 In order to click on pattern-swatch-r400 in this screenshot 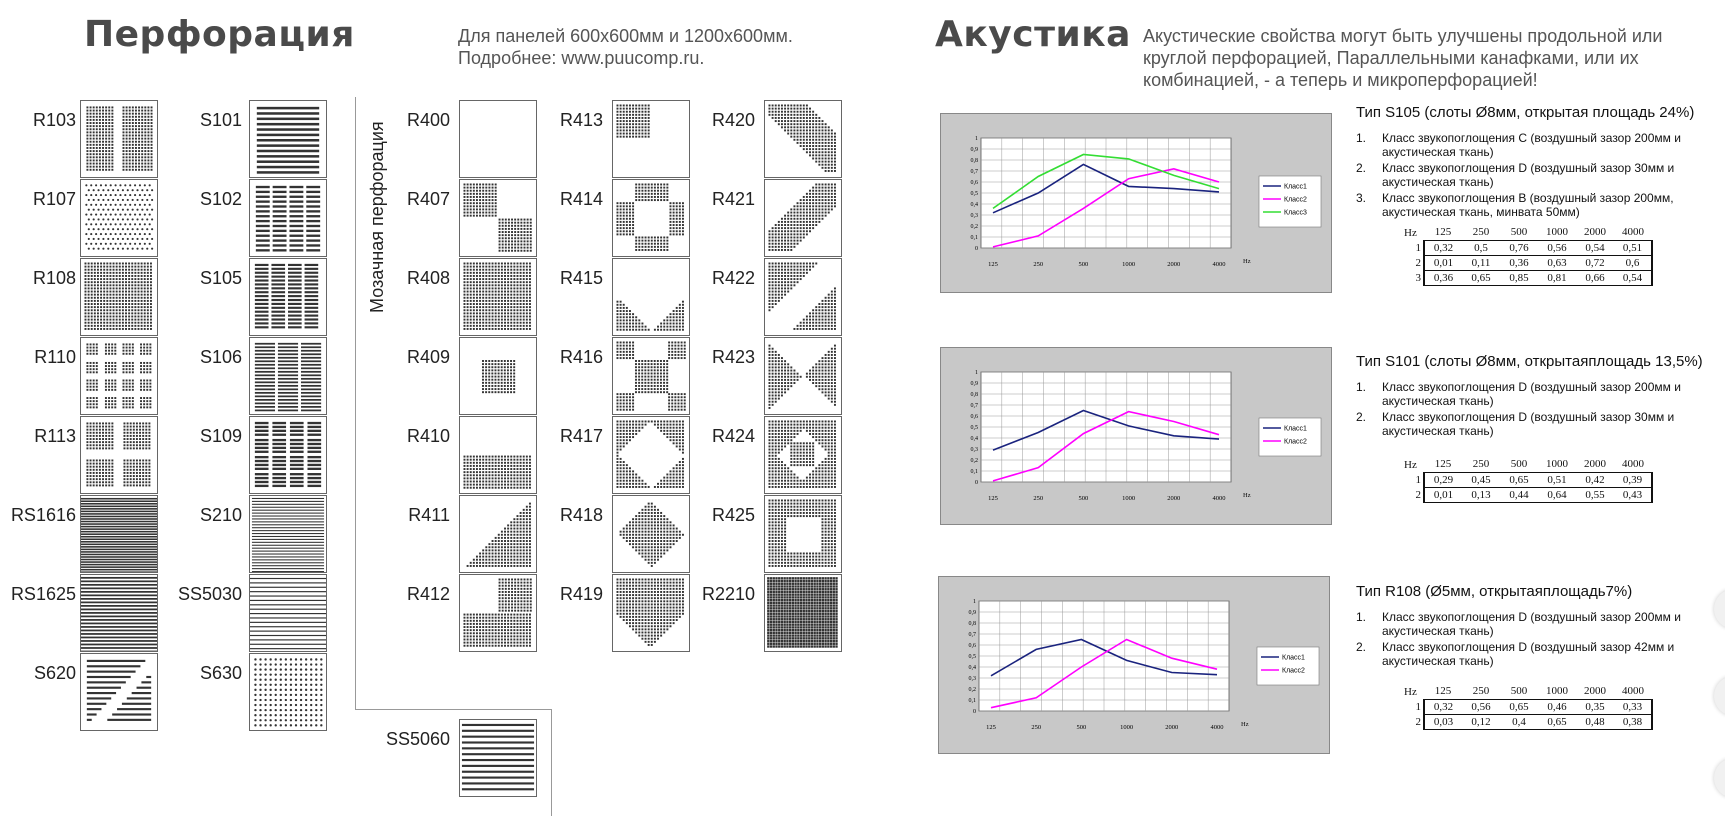, I will do `click(498, 139)`.